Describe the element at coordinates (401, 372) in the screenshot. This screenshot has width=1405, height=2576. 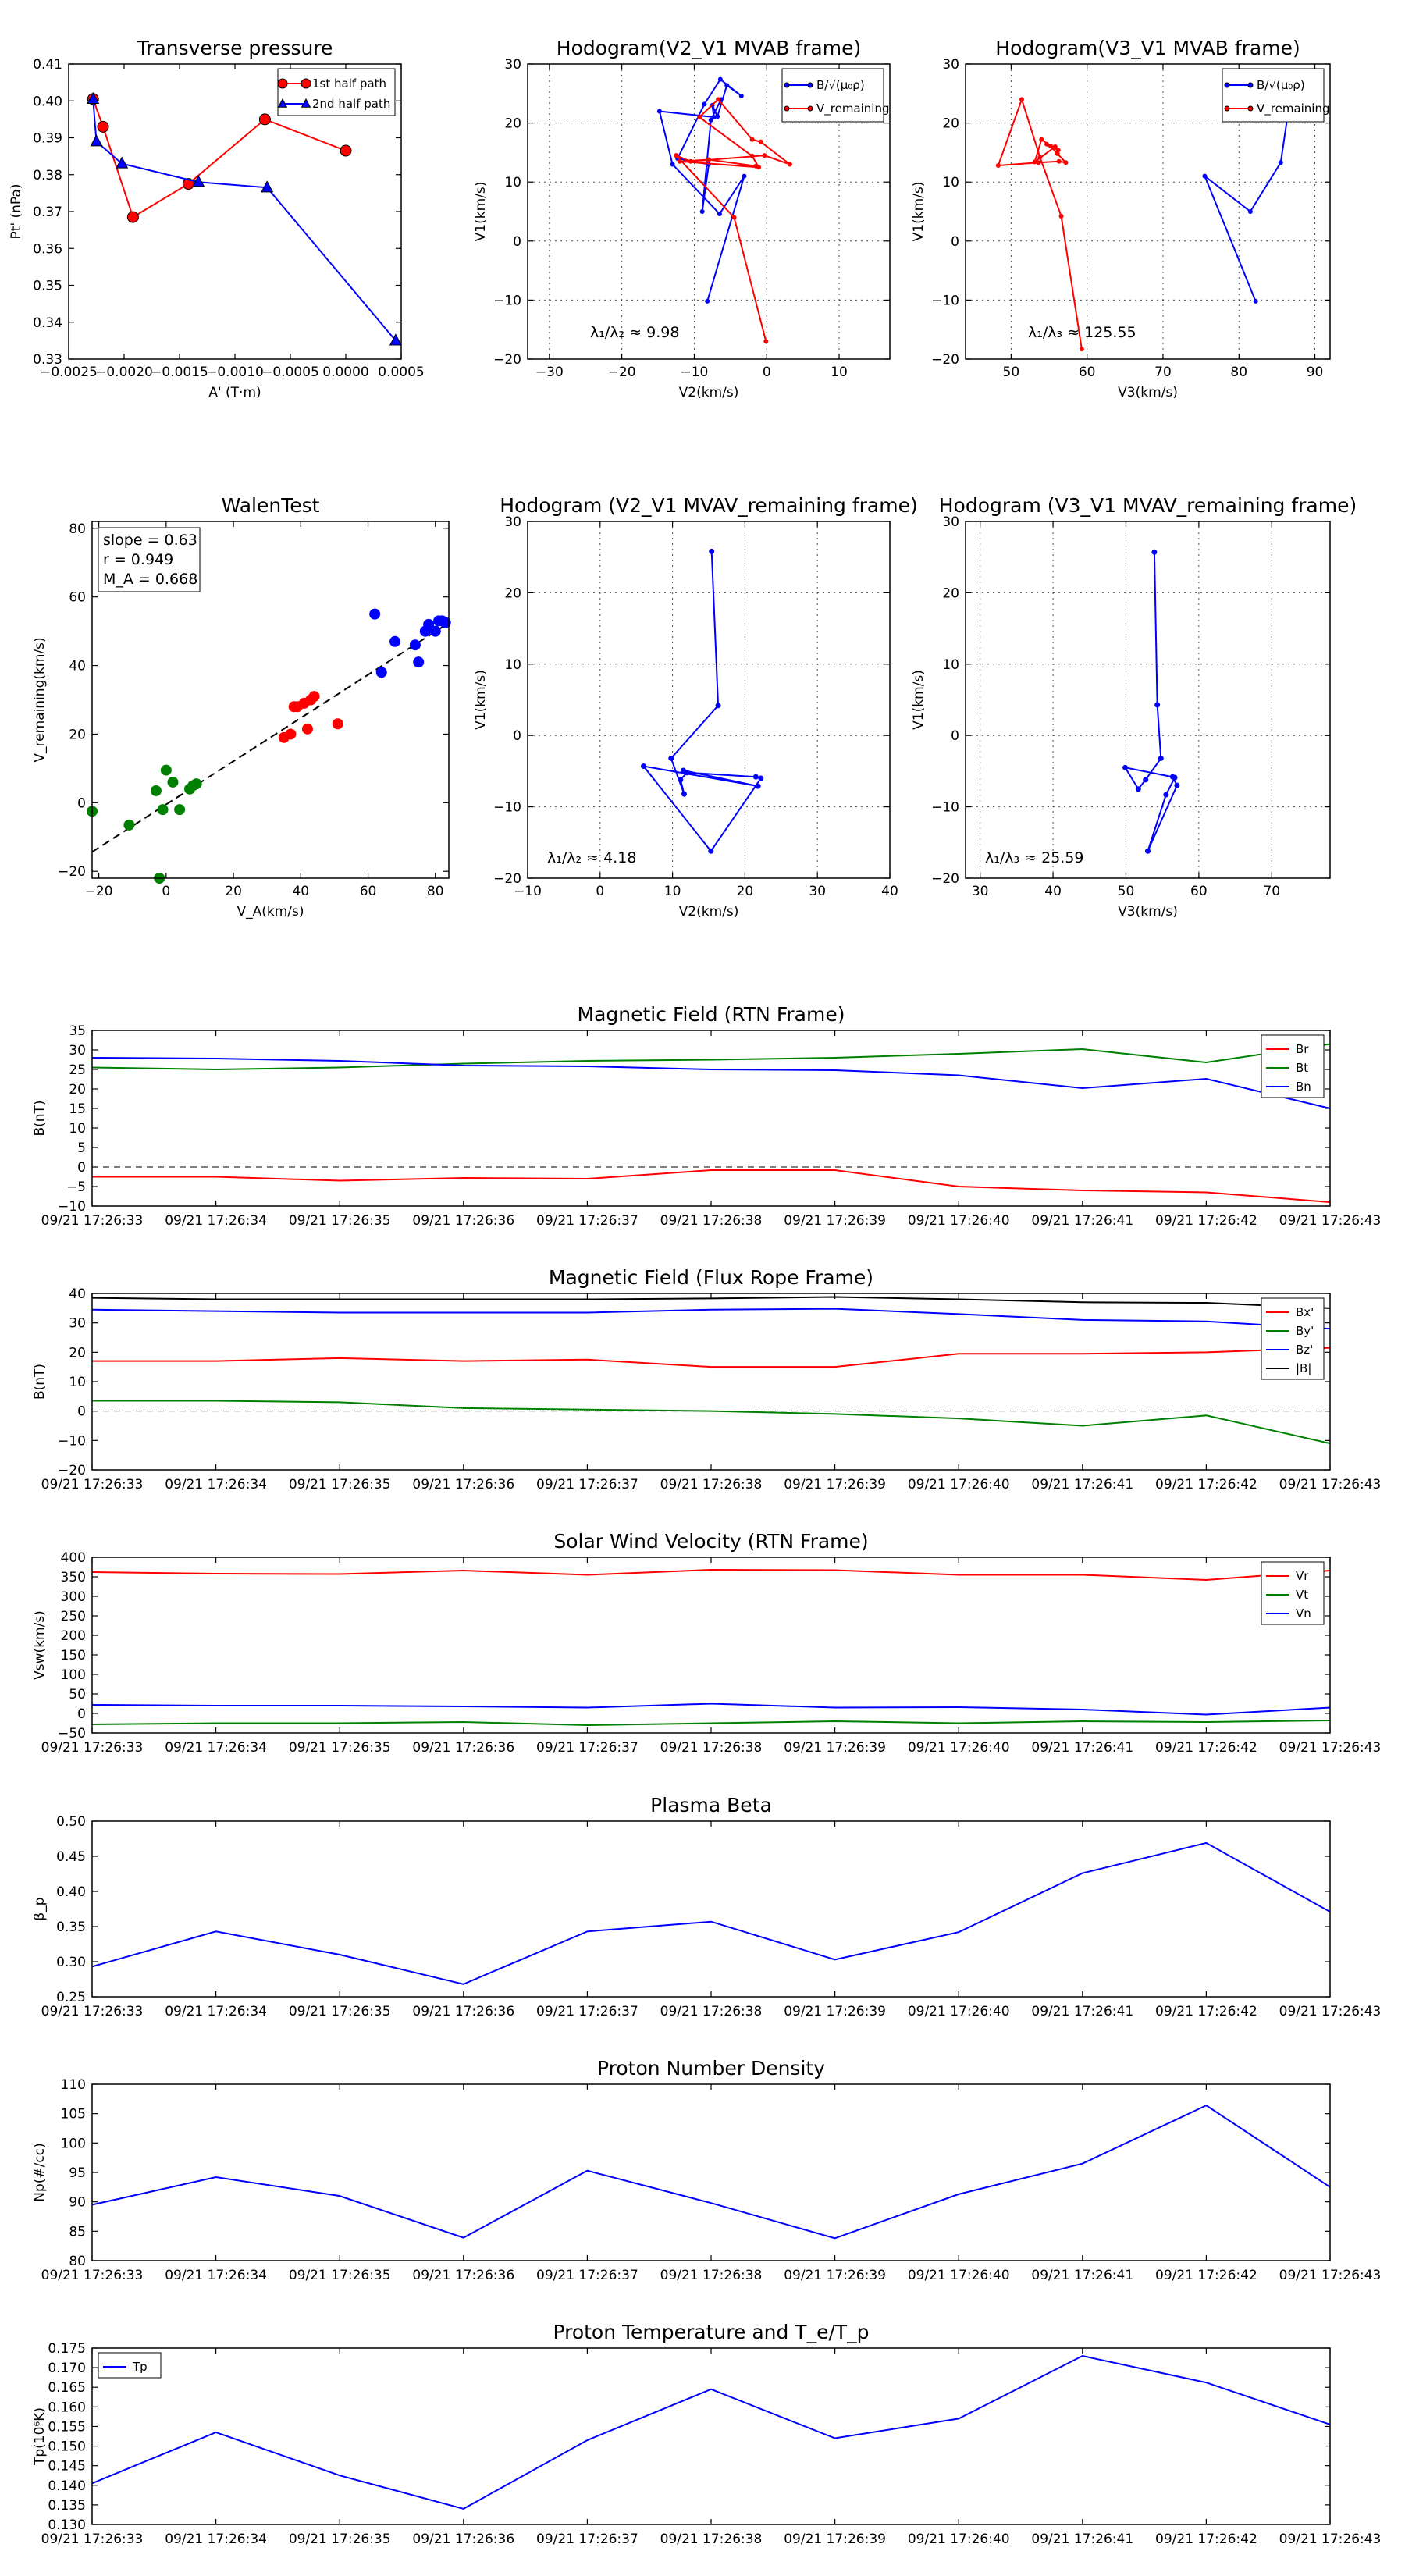
I see `x-tick-label: 0.0005` at that location.